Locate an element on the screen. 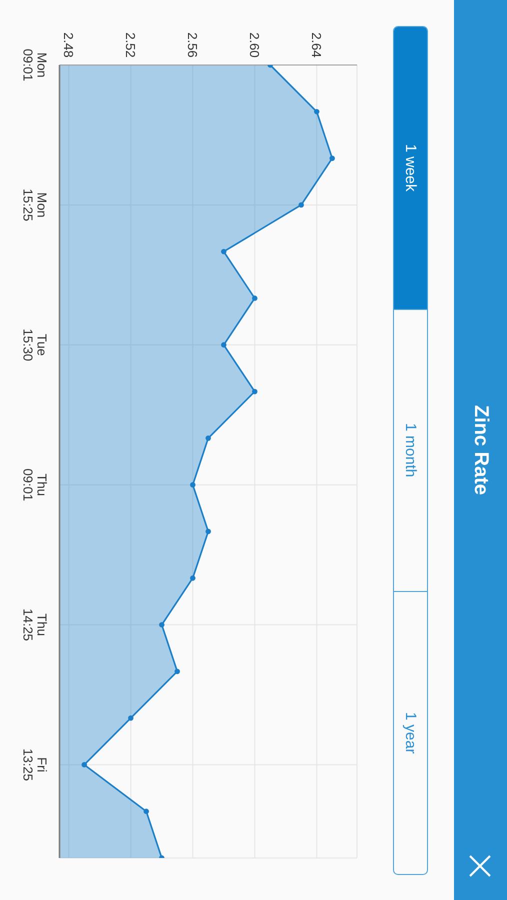  y-tick-label: Tue 15:30 is located at coordinates (35, 345).